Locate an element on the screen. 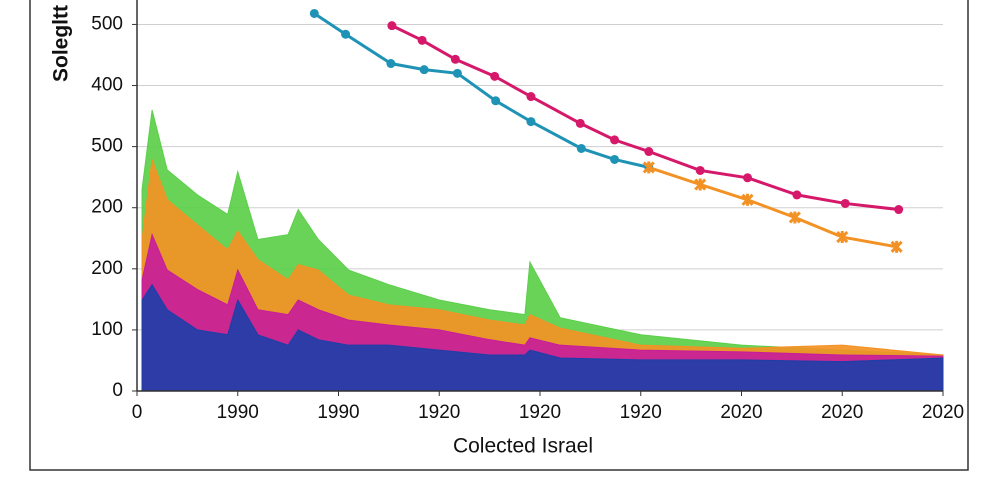 The image size is (1000, 500). y-tick-label: 400 is located at coordinates (107, 85).